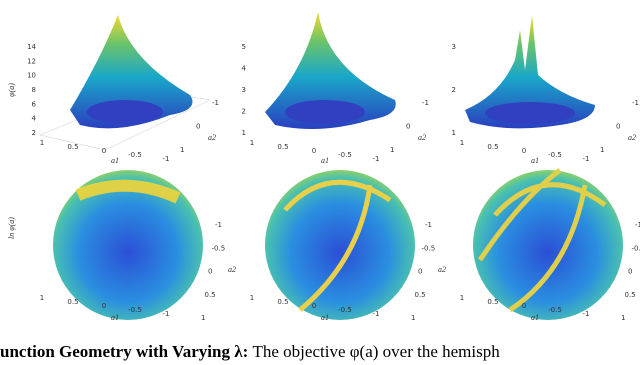 The height and width of the screenshot is (365, 640). Describe the element at coordinates (31, 61) in the screenshot. I see `z-tick-label: 12` at that location.